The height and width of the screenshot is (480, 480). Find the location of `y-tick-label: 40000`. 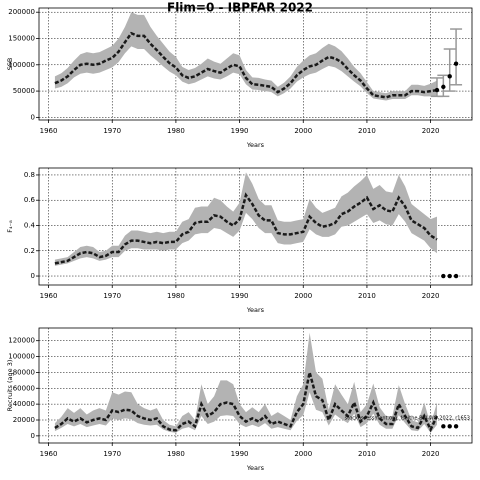

y-tick-label: 40000 is located at coordinates (24, 404).